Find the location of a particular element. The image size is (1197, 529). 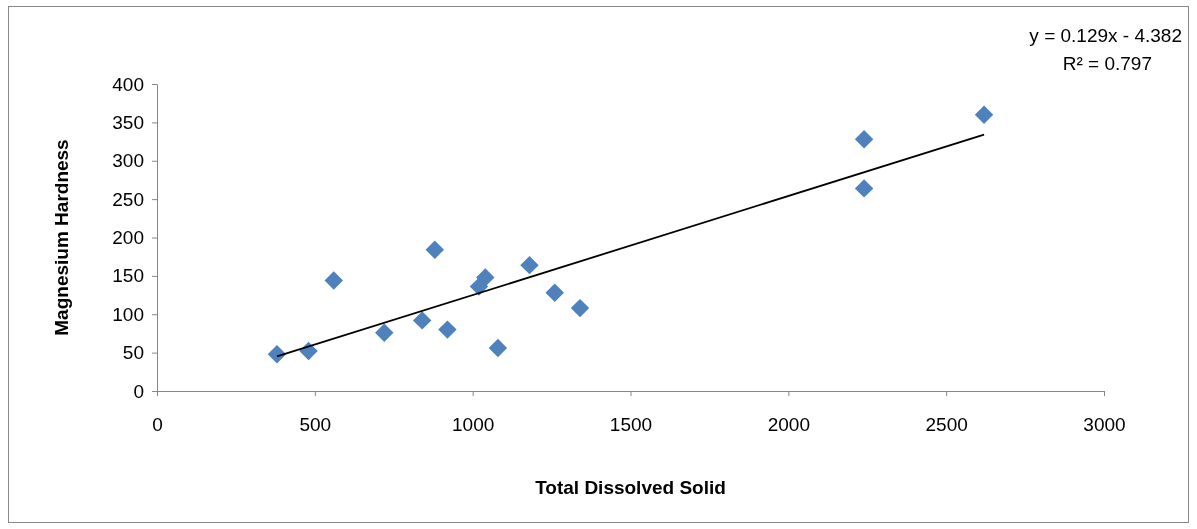

x-tick-label: 2500 is located at coordinates (946, 425).